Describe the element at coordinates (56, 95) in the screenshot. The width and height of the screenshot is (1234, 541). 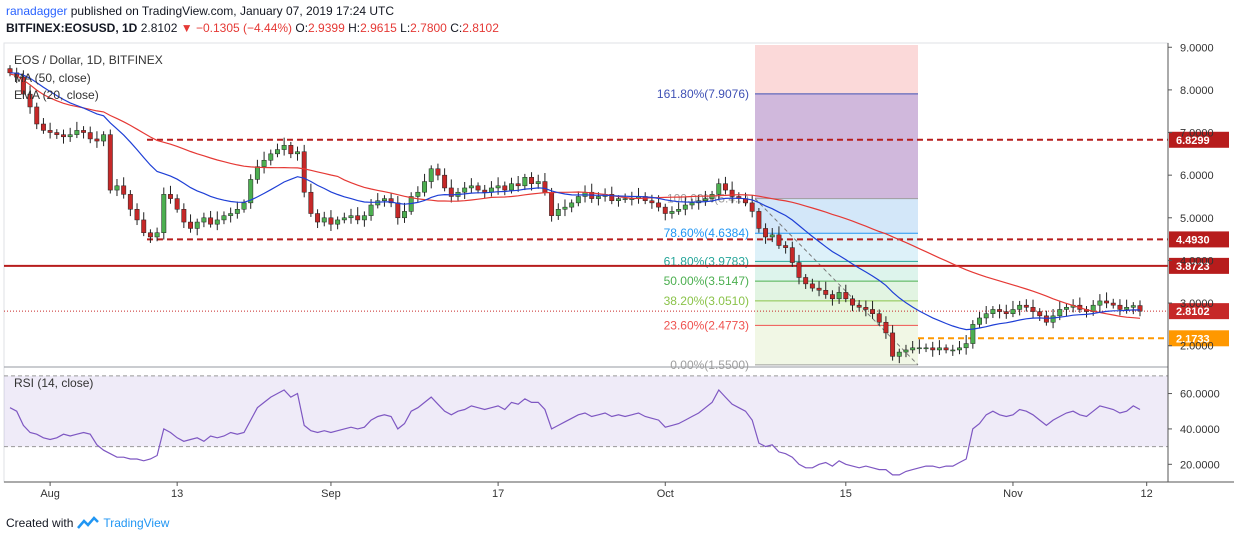
I see `ema-legend: EMA (20, close)` at that location.